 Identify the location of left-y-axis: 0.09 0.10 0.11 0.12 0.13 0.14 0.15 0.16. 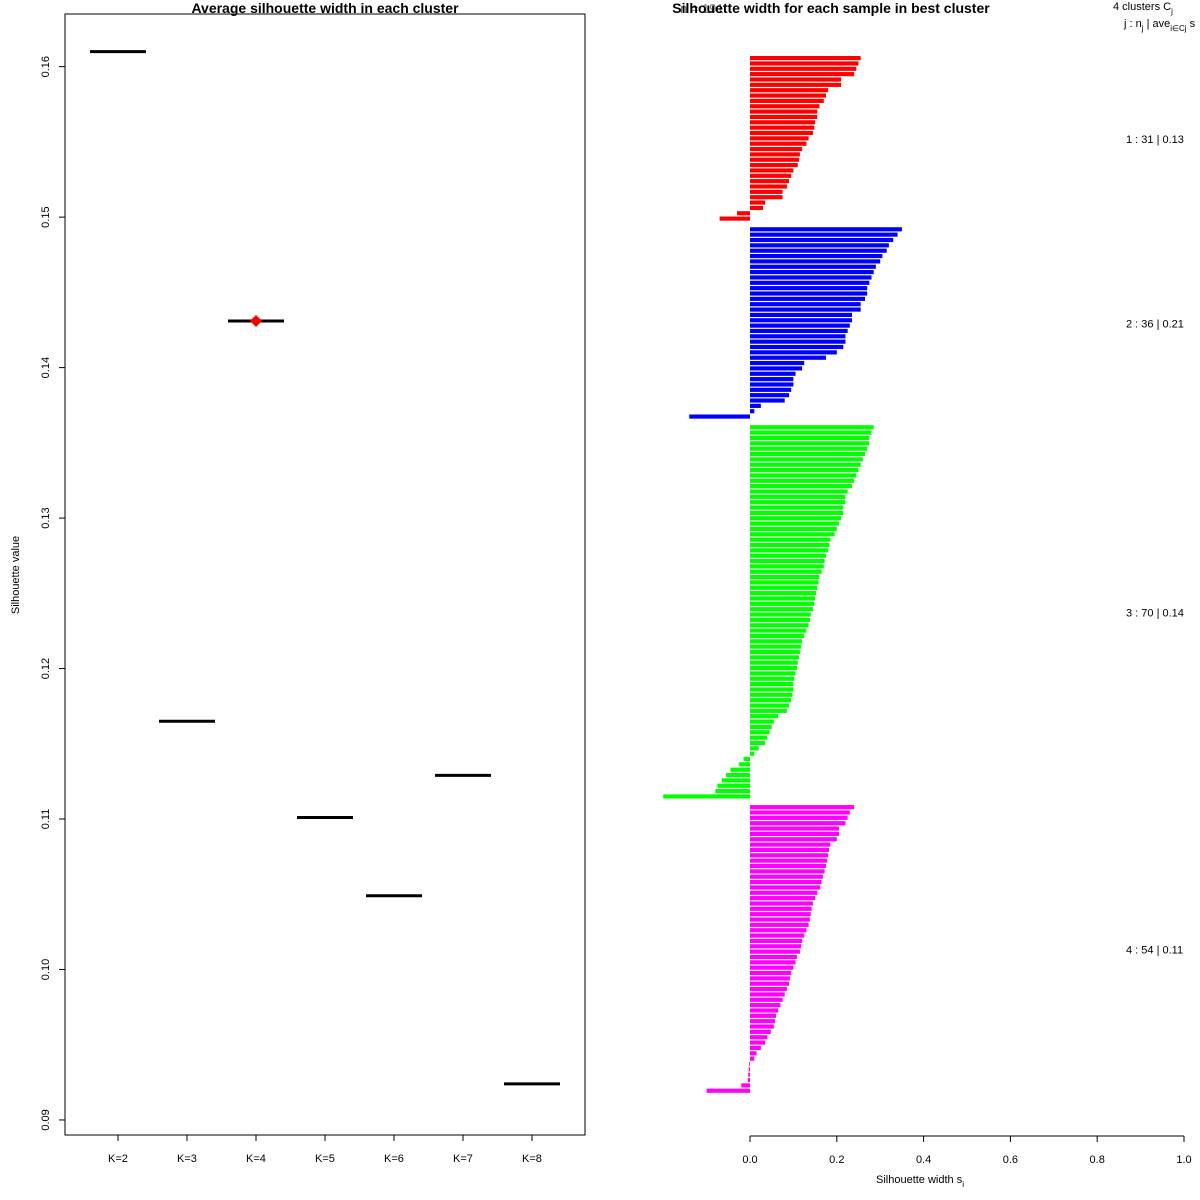
(52, 593).